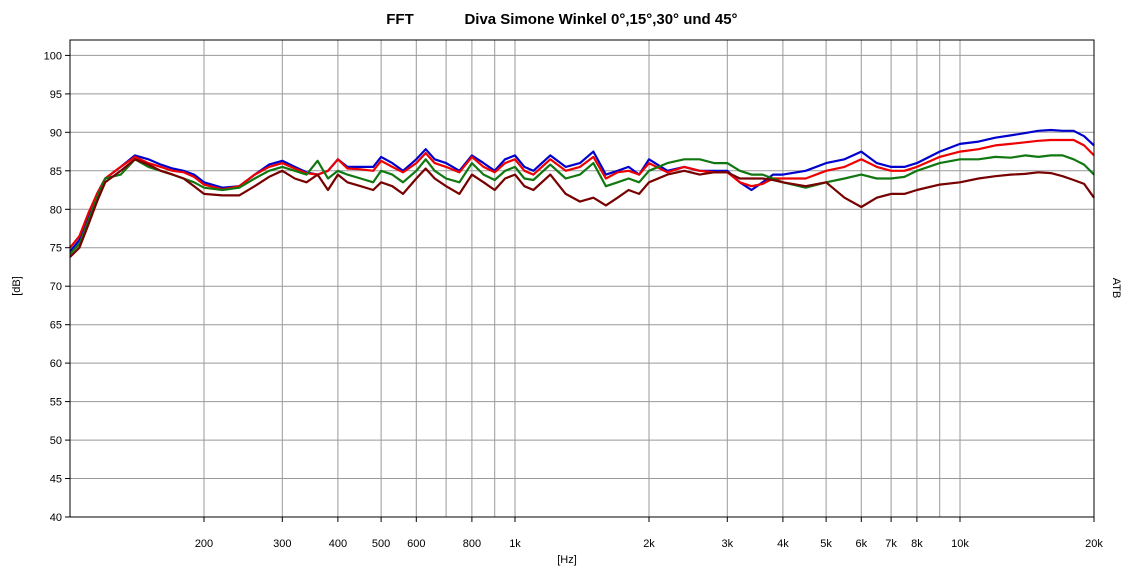 Image resolution: width=1134 pixels, height=576 pixels. I want to click on x-tick-label: 1k, so click(515, 544).